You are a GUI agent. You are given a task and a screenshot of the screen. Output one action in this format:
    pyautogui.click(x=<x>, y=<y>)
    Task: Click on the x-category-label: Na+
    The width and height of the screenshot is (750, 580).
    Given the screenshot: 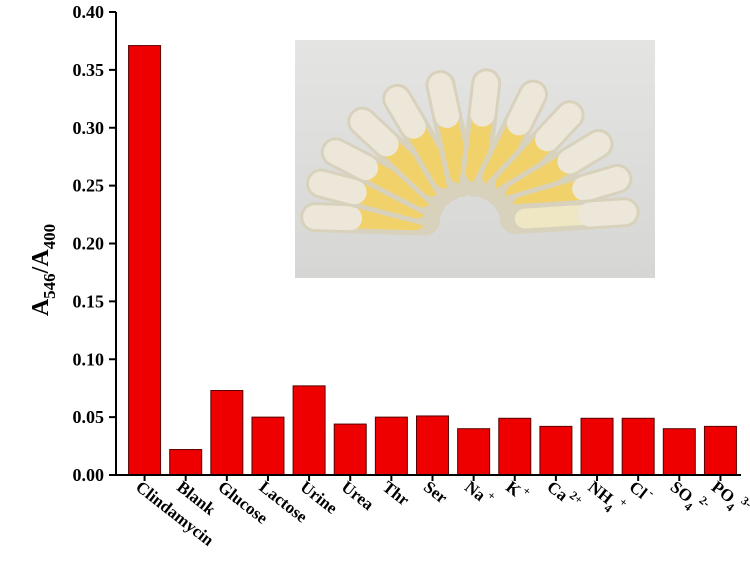 What is the action you would take?
    pyautogui.click(x=480, y=492)
    